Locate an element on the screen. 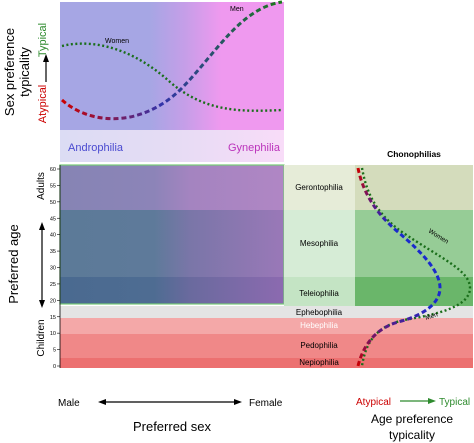 Image resolution: width=474 pixels, height=443 pixels. age-atypical-label: Atypical is located at coordinates (373, 402).